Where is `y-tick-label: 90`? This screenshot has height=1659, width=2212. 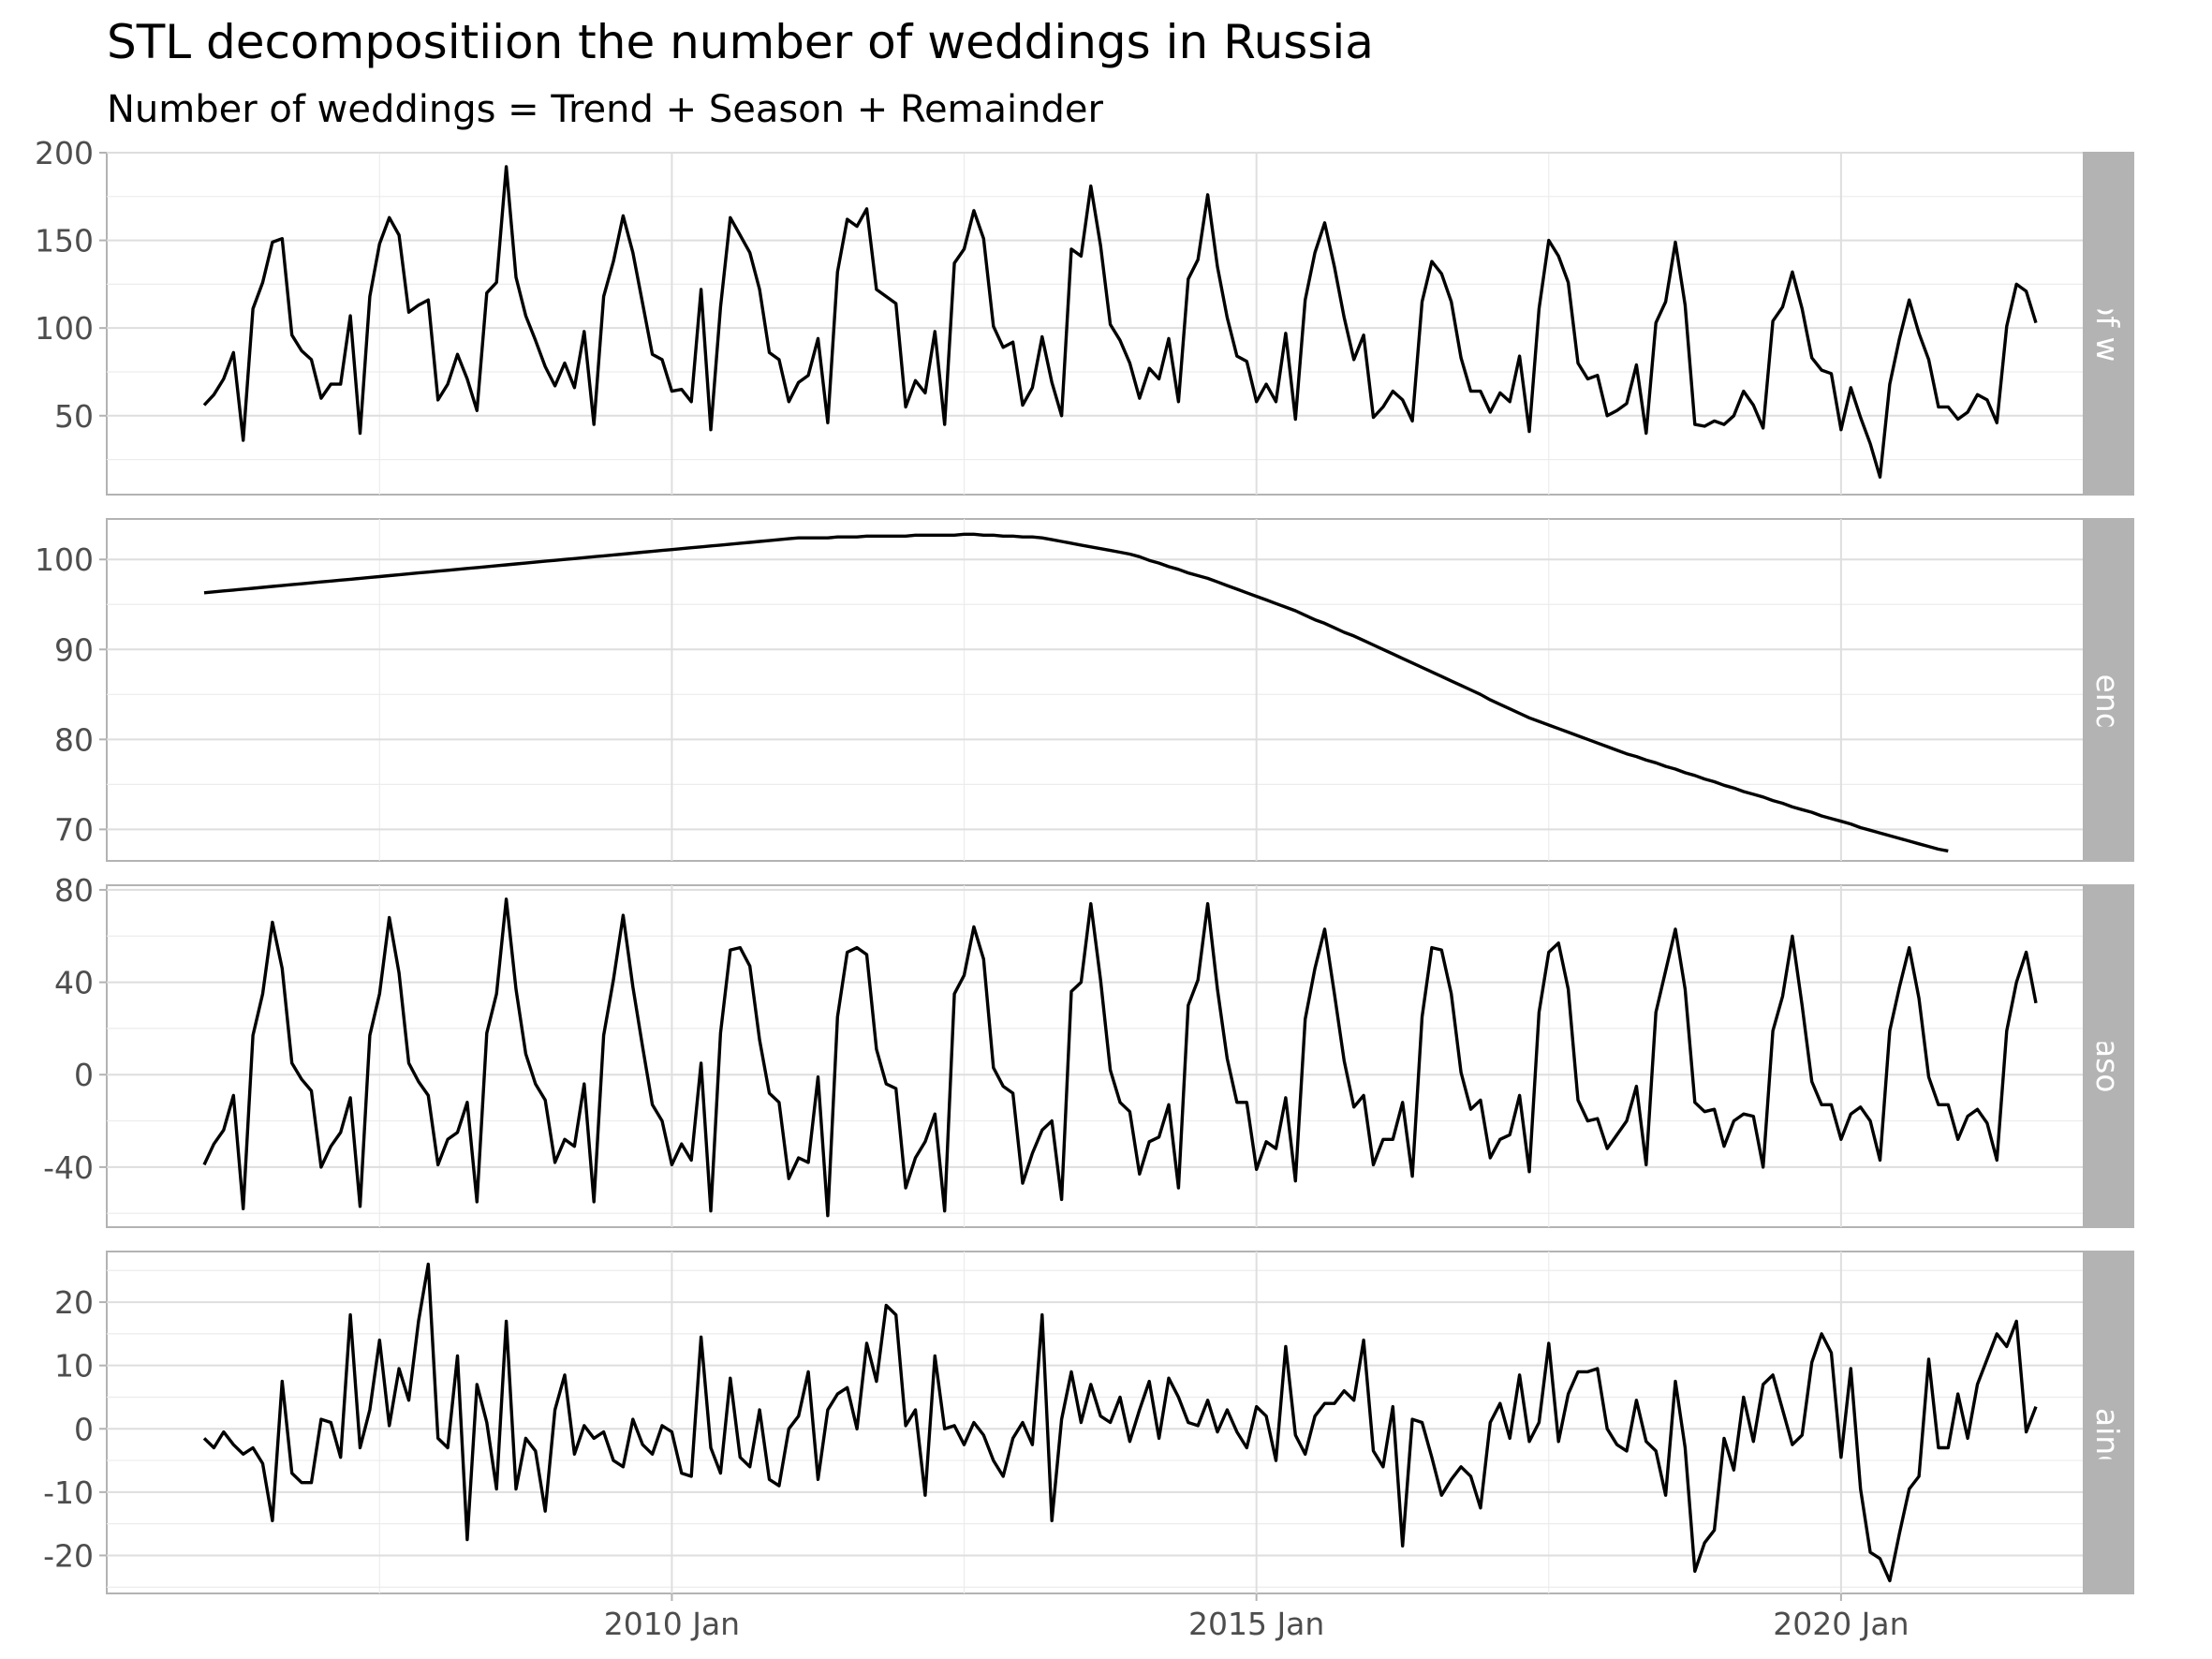 y-tick-label: 90 is located at coordinates (74, 650).